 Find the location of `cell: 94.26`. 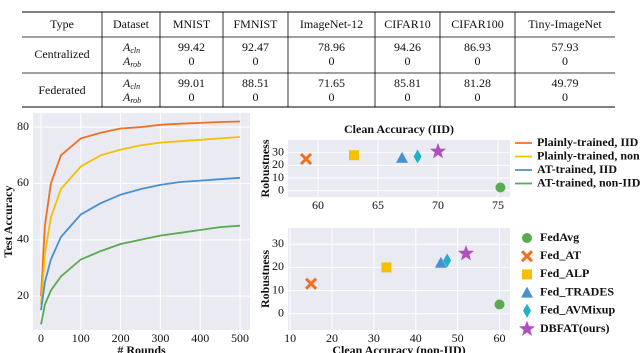

cell: 94.26 is located at coordinates (407, 47).